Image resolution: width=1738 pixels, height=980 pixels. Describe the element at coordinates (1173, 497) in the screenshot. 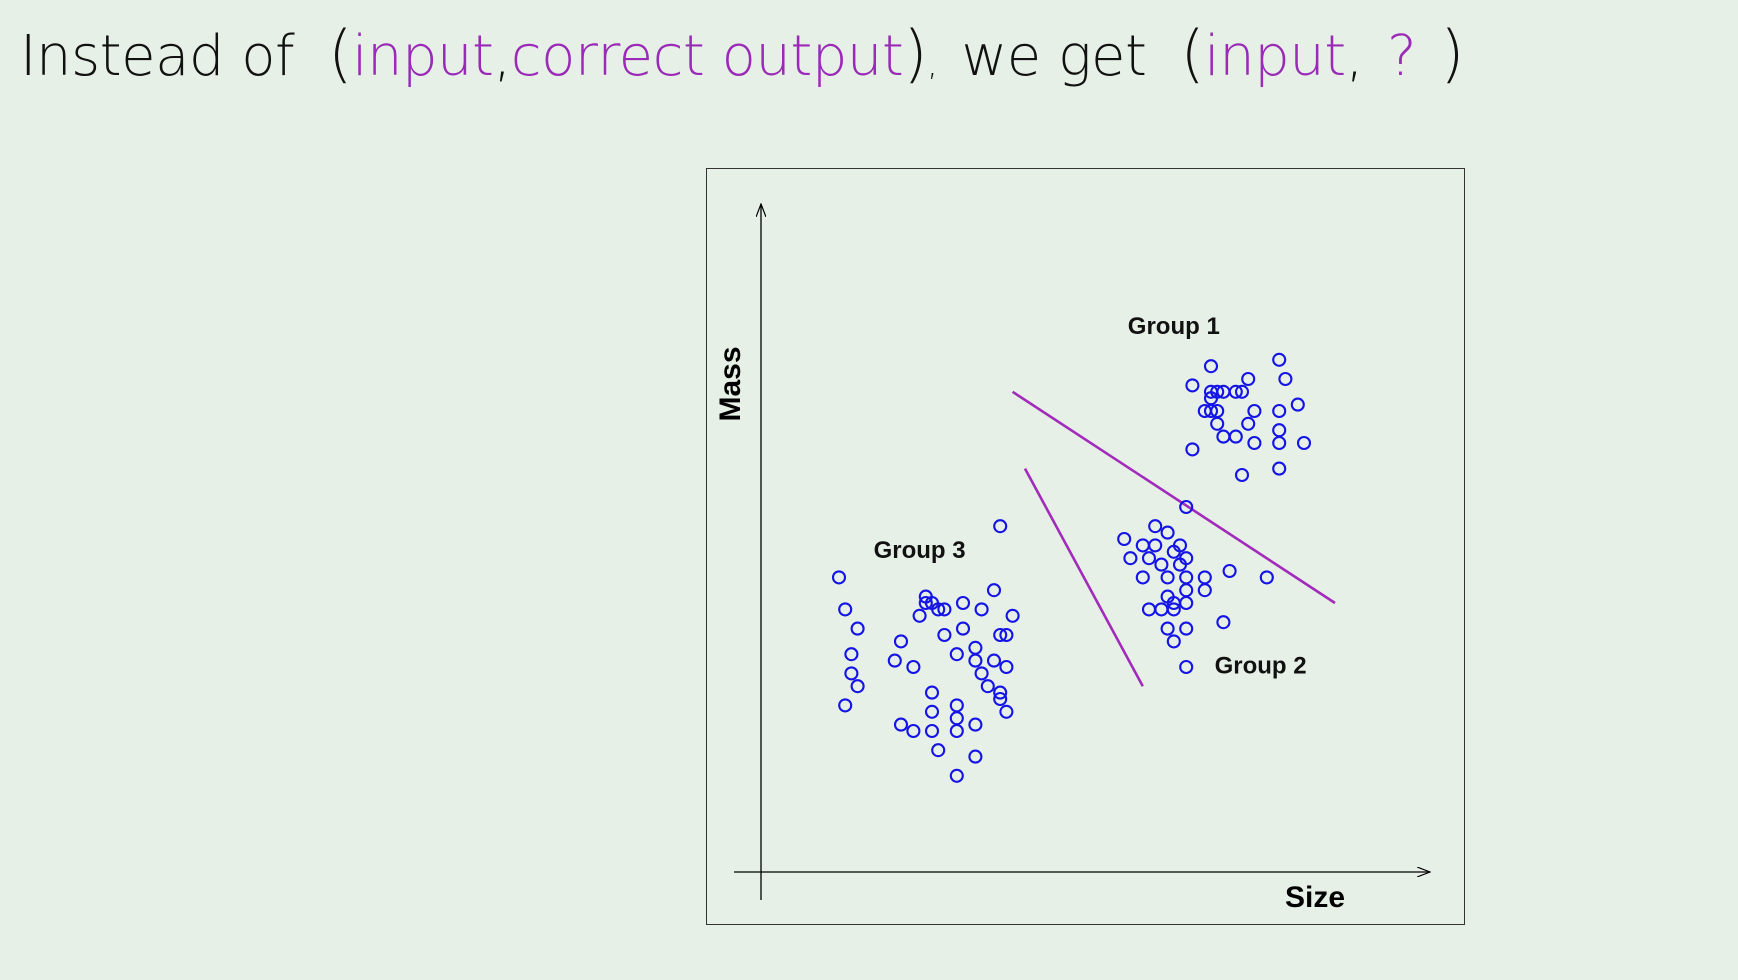

I see `decision-boundary-line` at that location.